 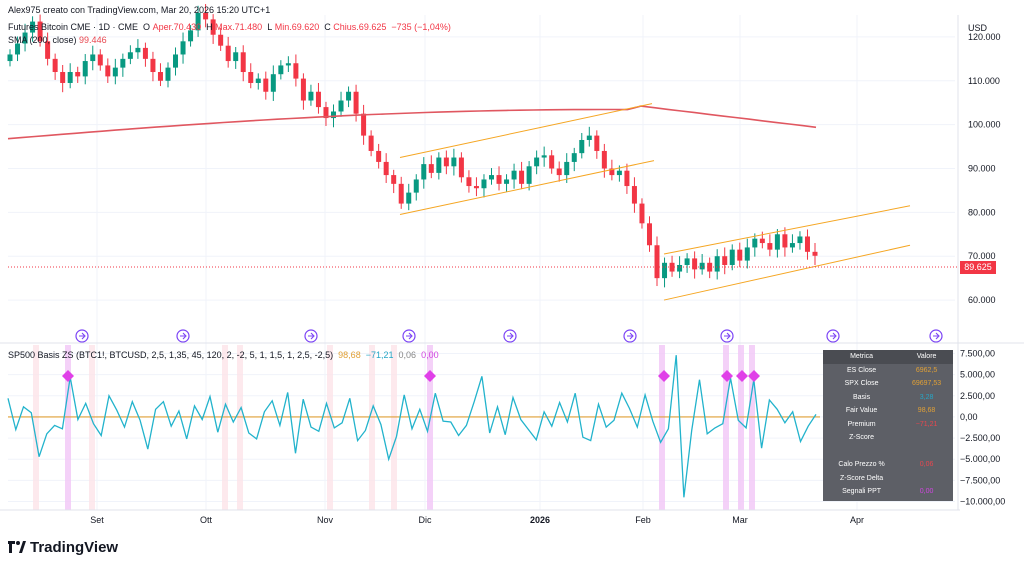 I want to click on metric-value: −71,21, so click(x=926, y=424).